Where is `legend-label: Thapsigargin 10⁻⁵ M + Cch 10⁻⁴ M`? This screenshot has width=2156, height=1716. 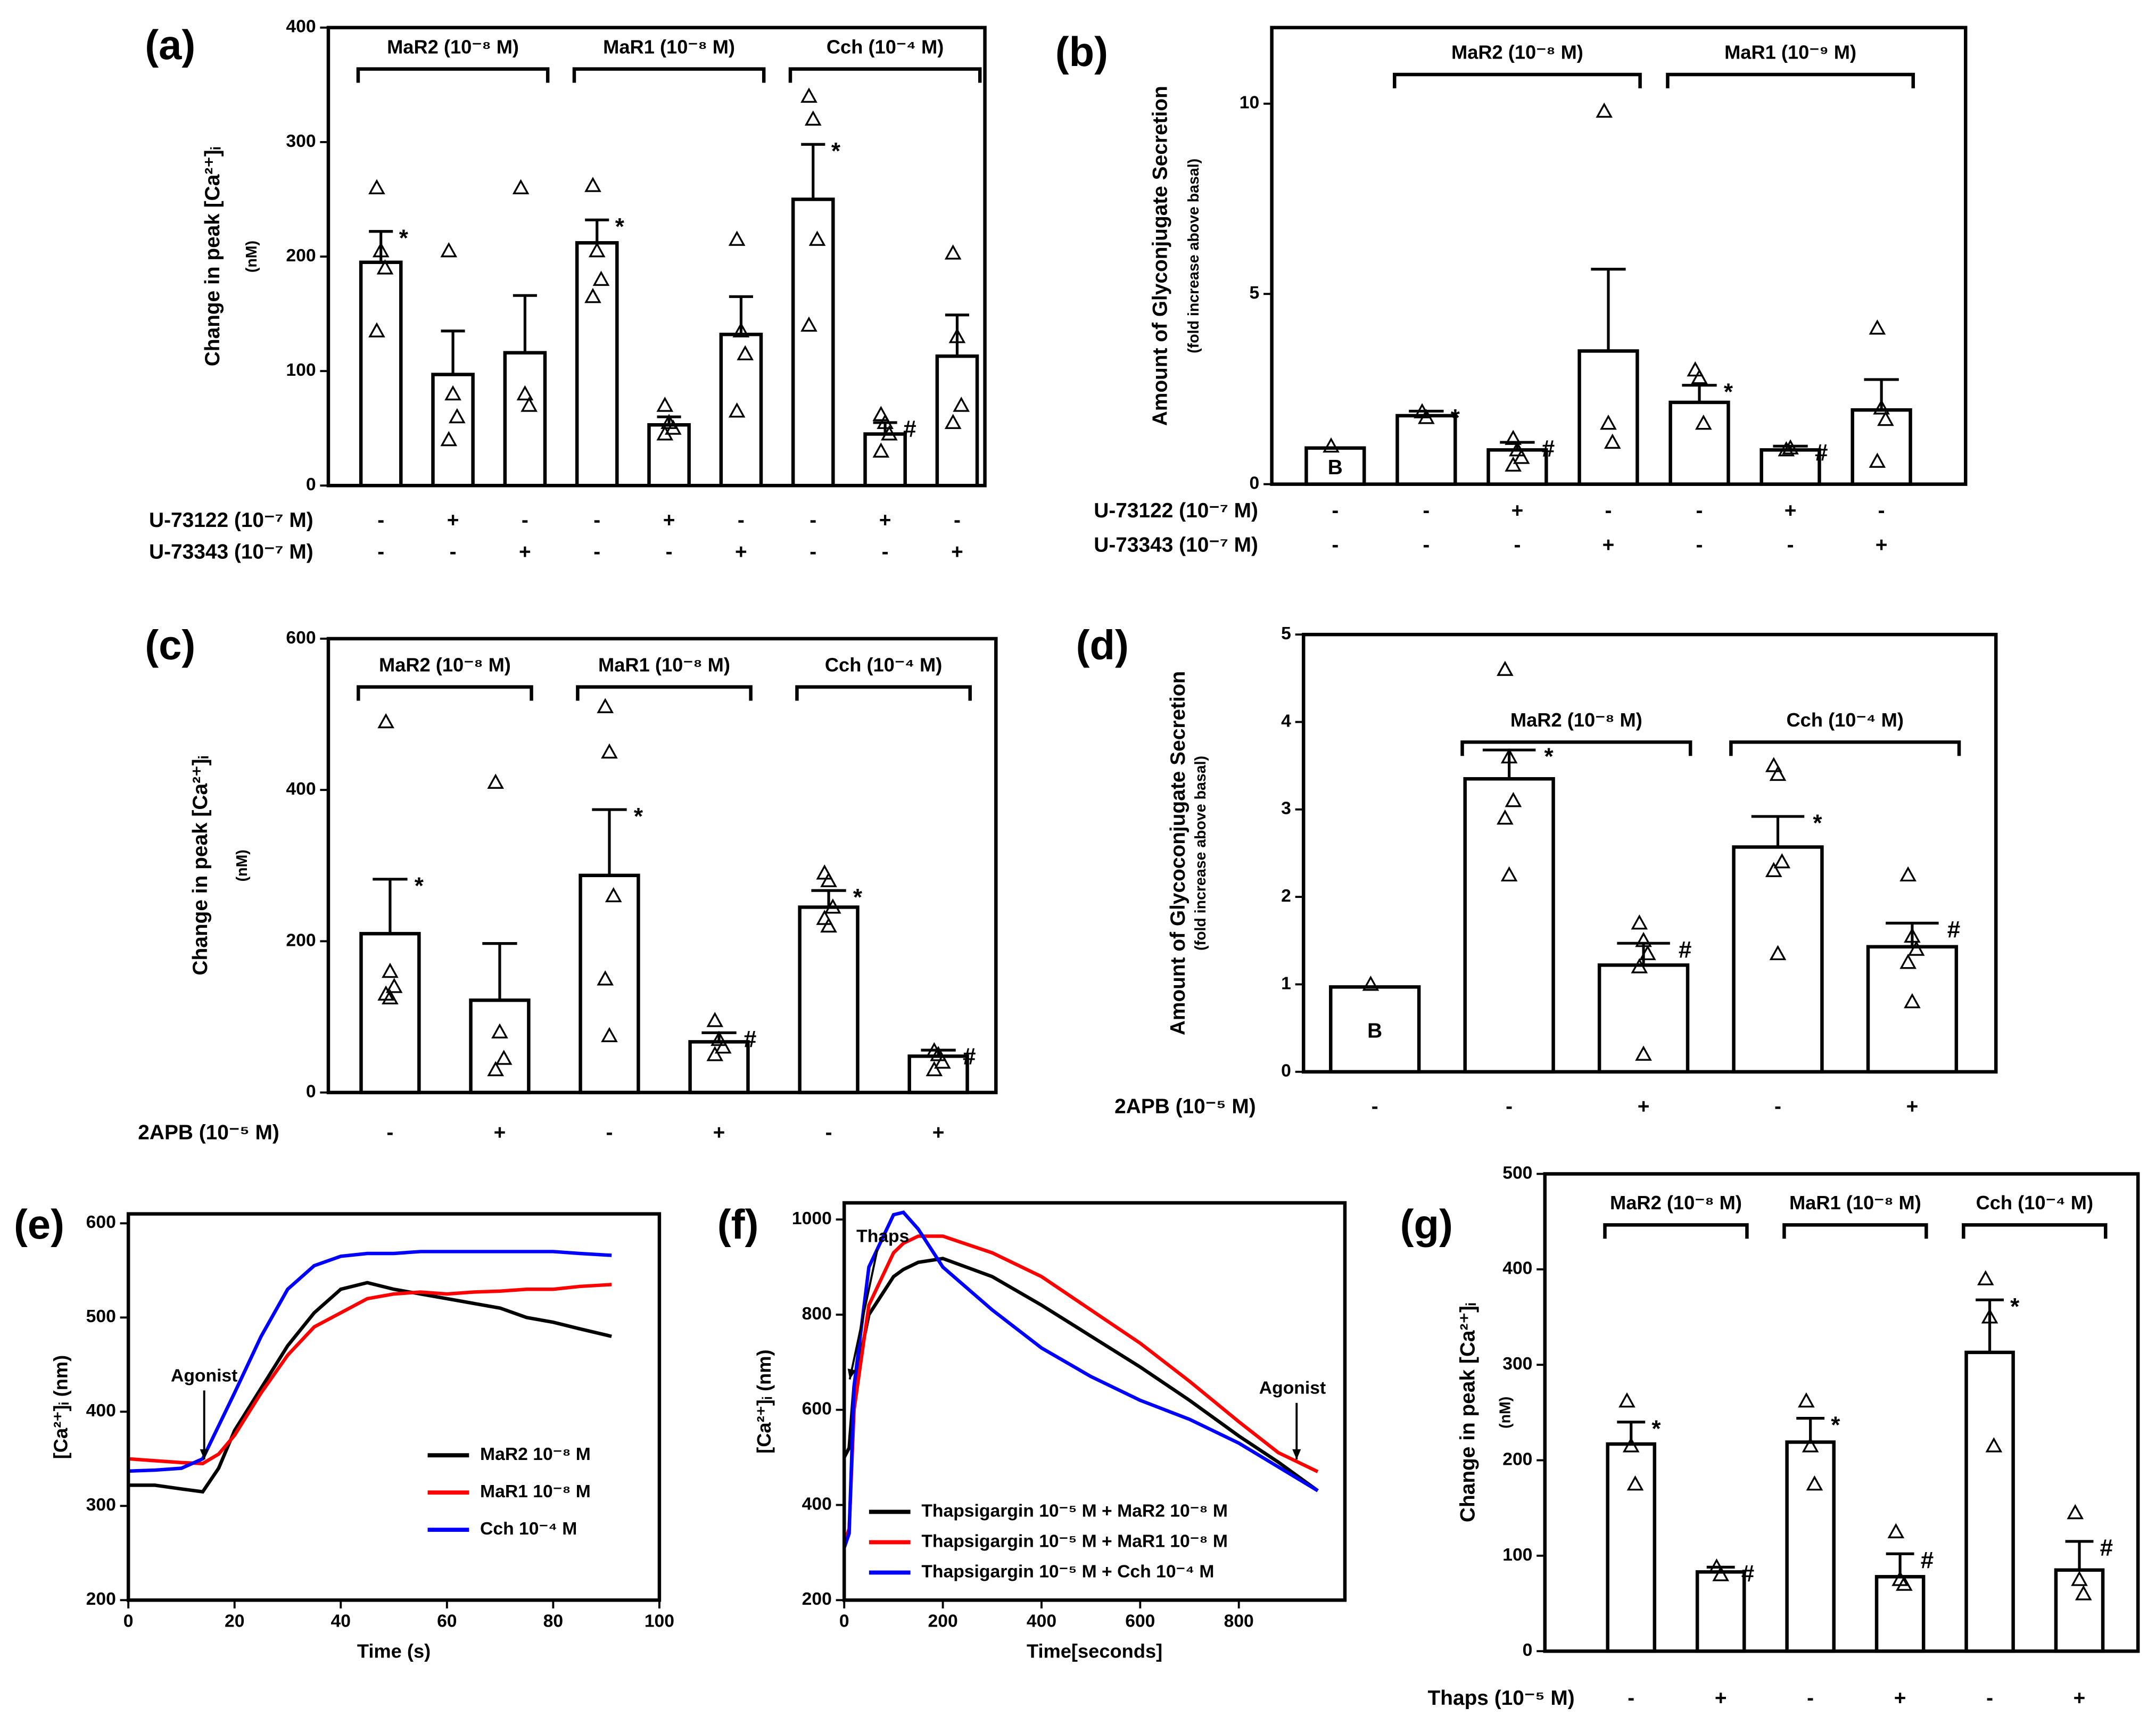 legend-label: Thapsigargin 10⁻⁵ M + Cch 10⁻⁴ M is located at coordinates (1067, 1571).